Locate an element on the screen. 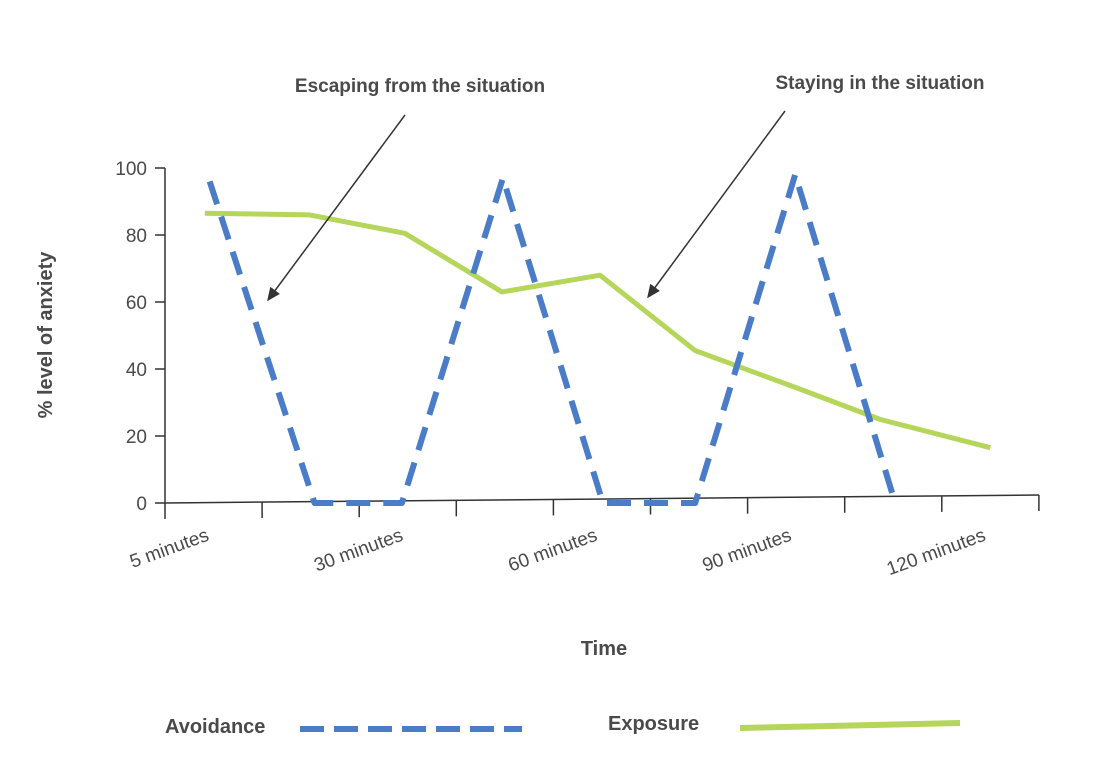  annotation-staying: Staying in the situation is located at coordinates (879, 83).